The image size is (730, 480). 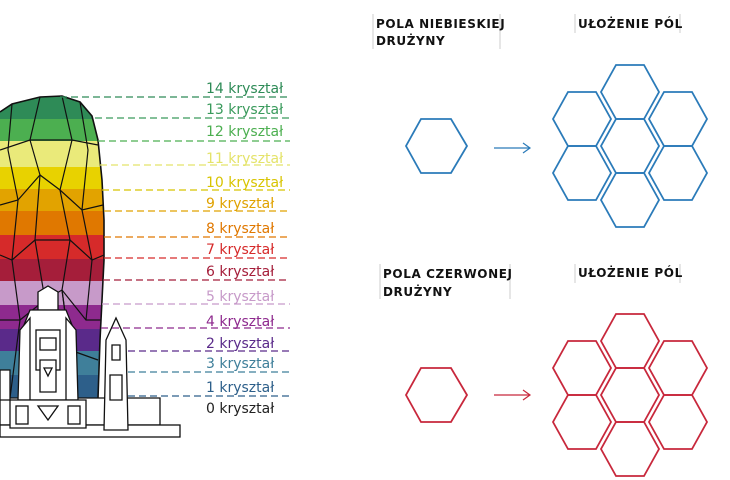 I want to click on level-label-8: 8 kryształ, so click(x=240, y=229).